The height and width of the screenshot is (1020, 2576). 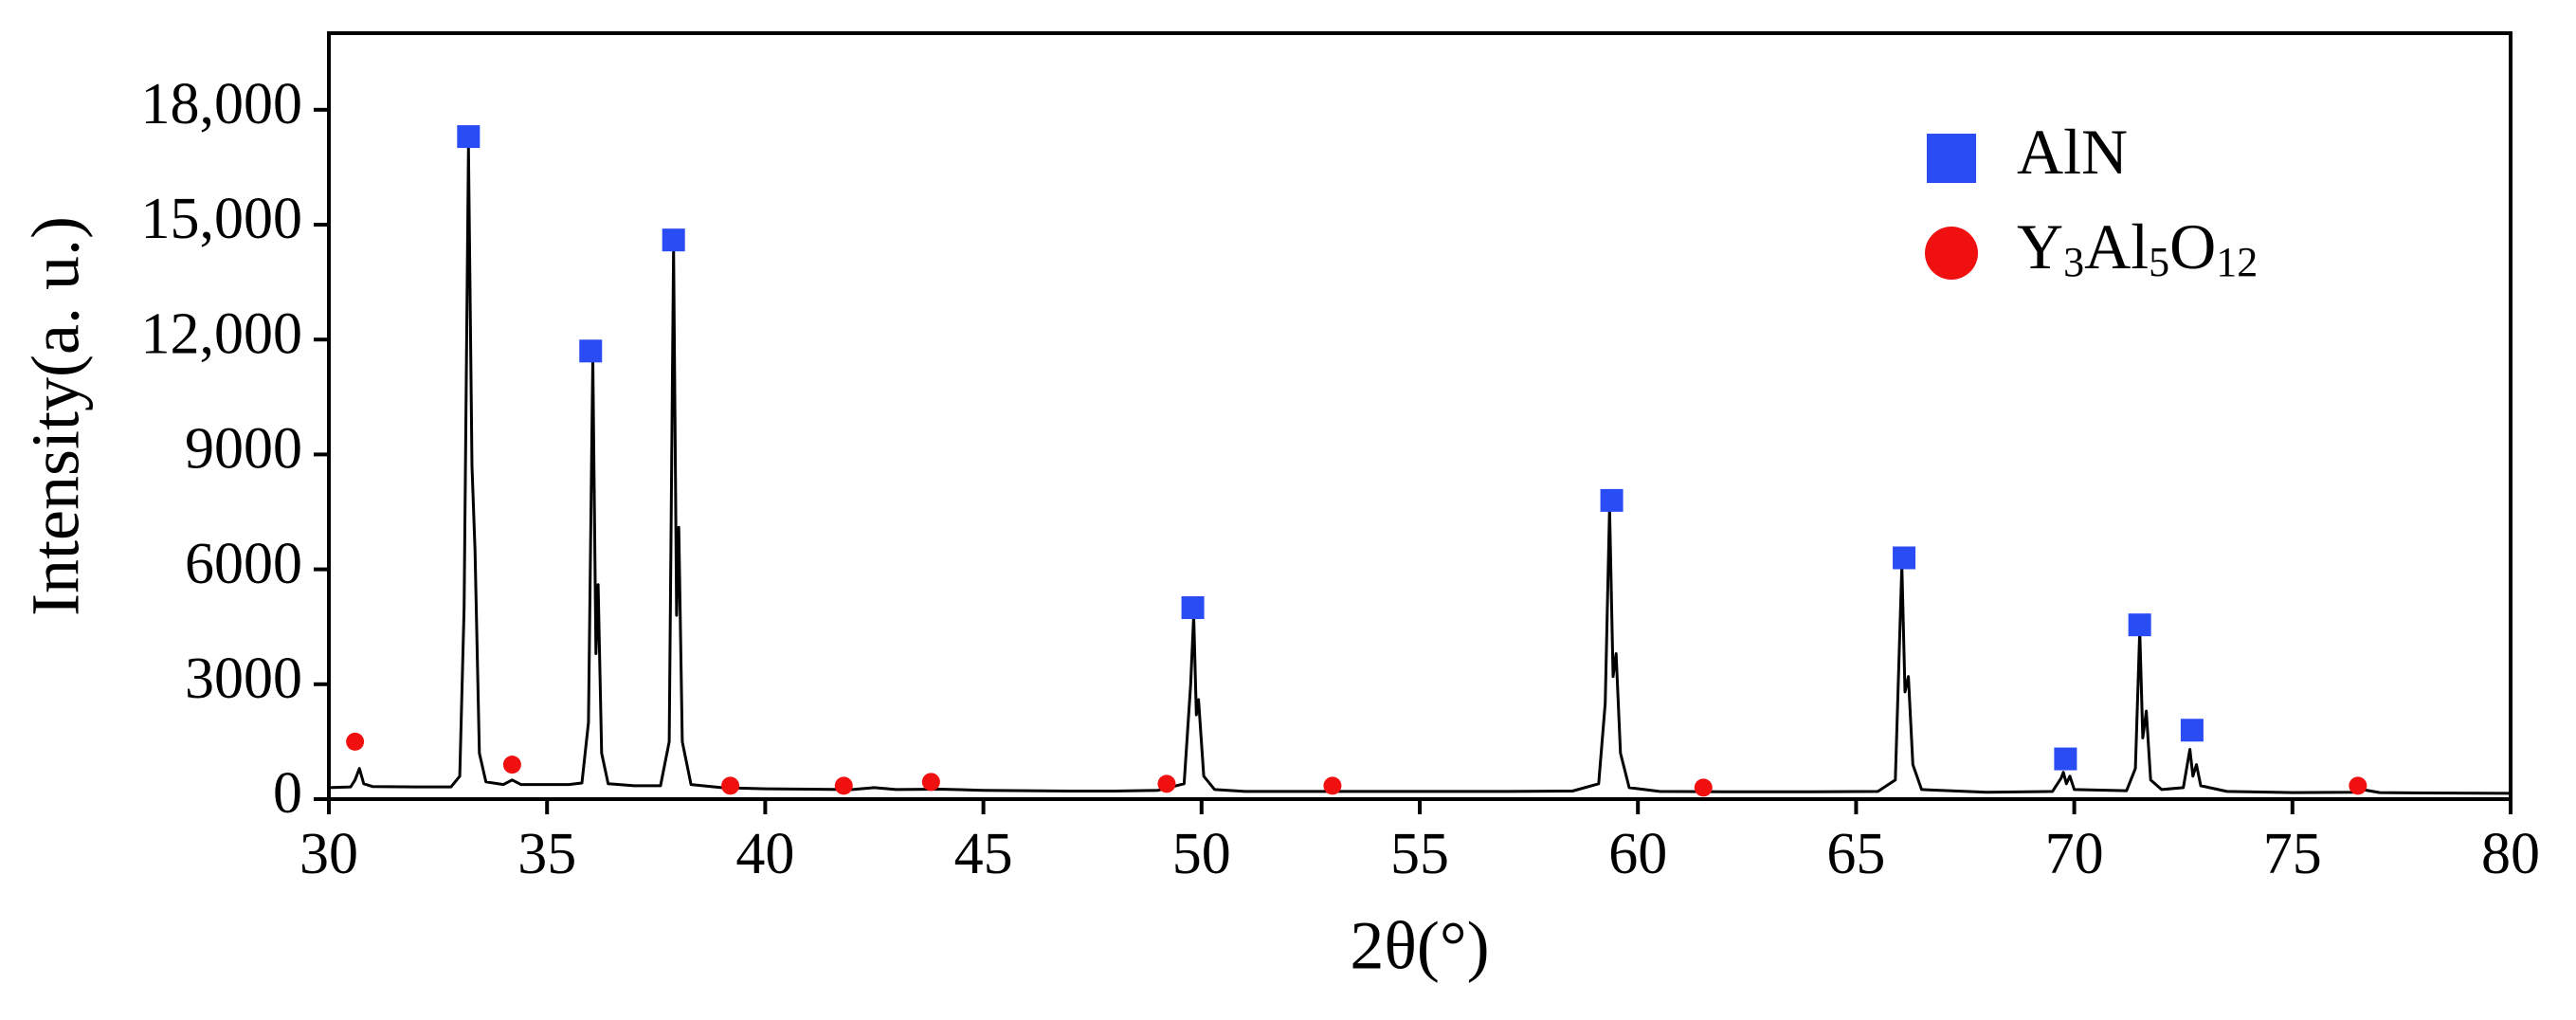 What do you see at coordinates (287, 794) in the screenshot?
I see `y-tick-label: 0` at bounding box center [287, 794].